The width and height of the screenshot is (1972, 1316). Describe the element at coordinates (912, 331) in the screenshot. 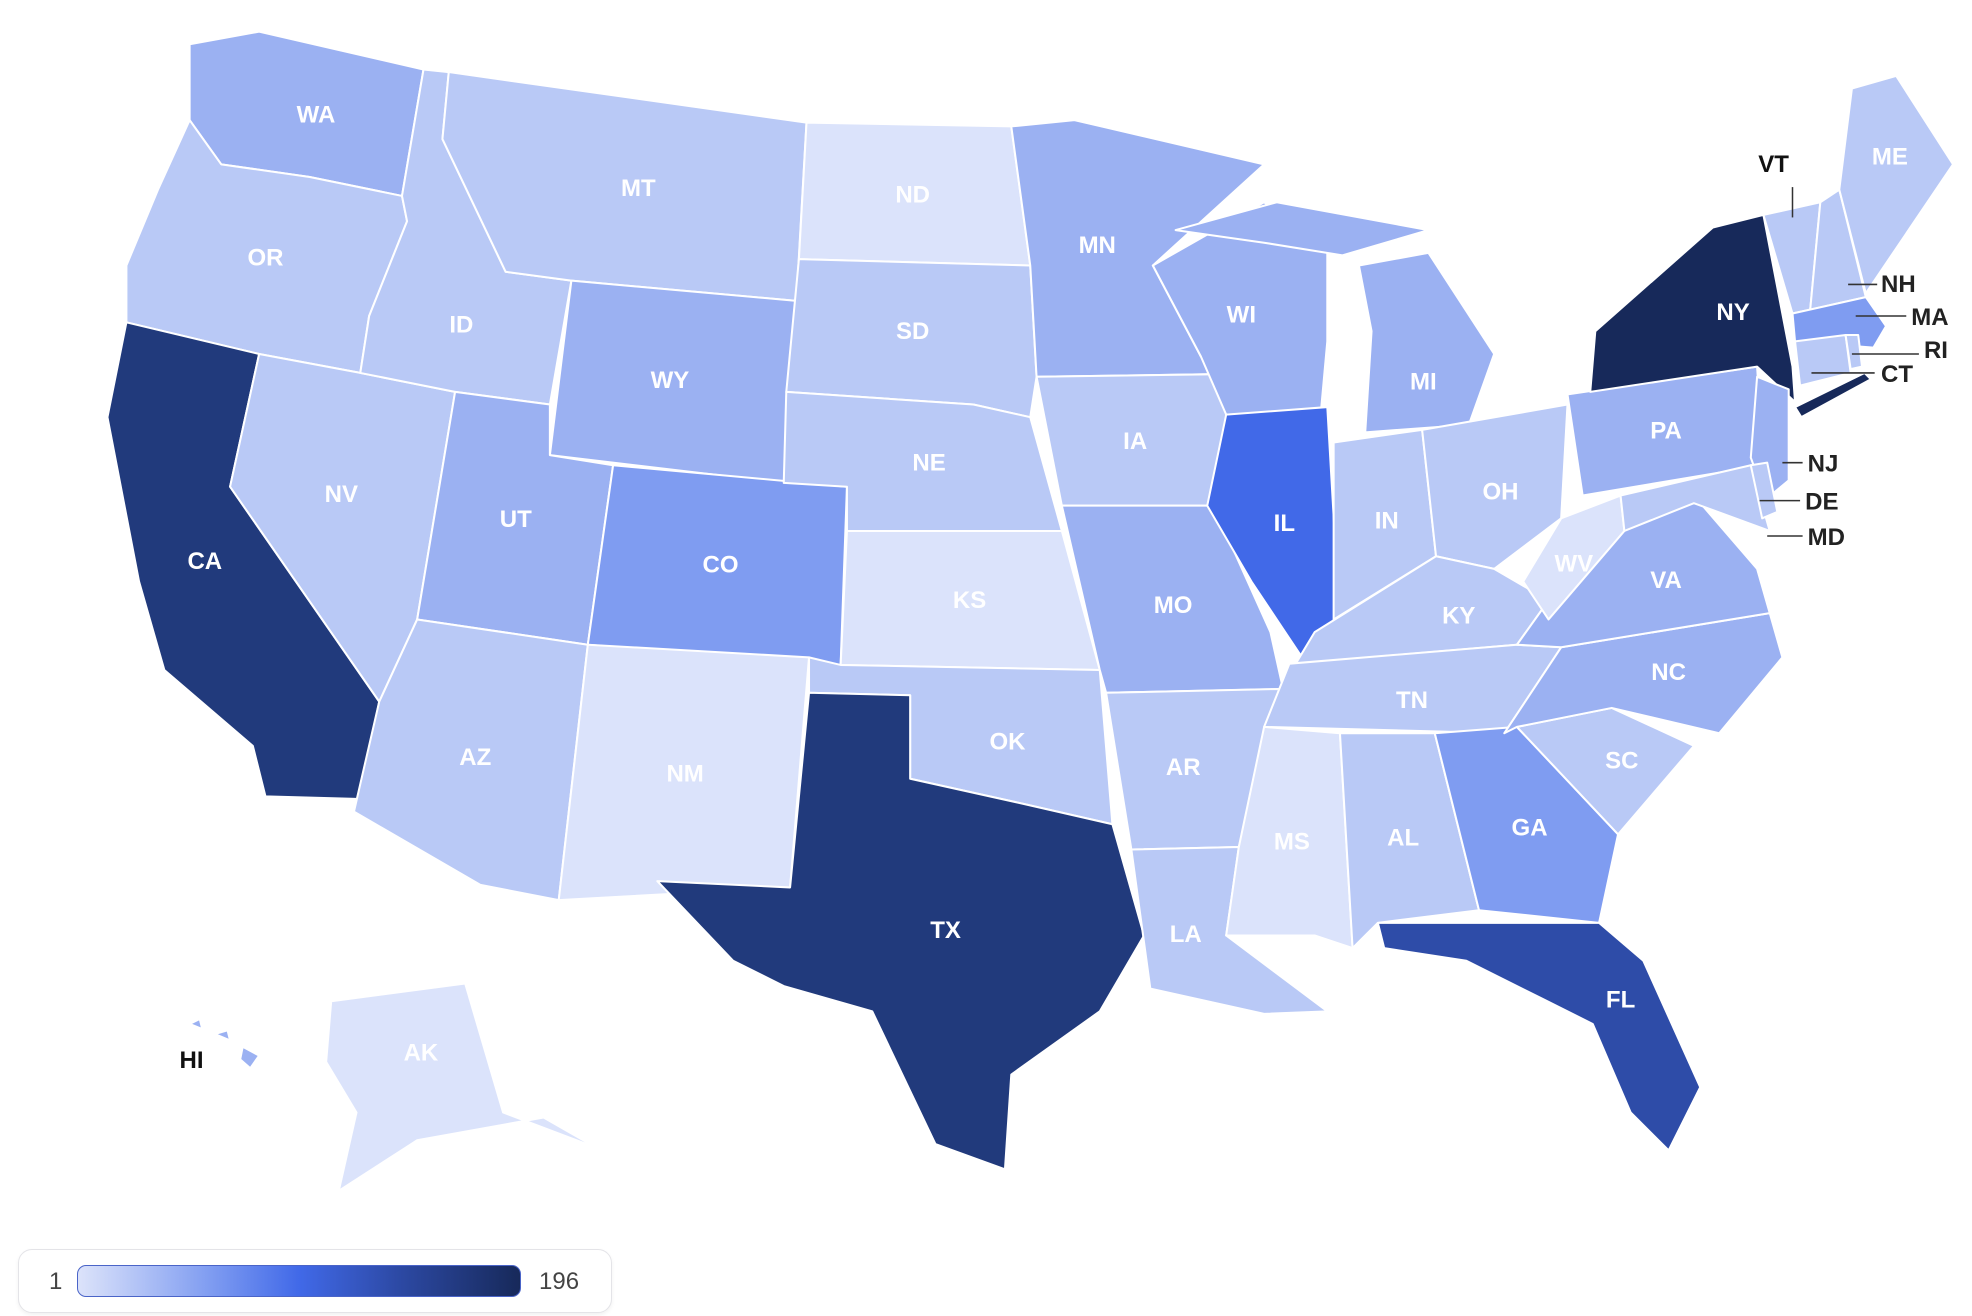

I see `state-label-sd: SD` at that location.